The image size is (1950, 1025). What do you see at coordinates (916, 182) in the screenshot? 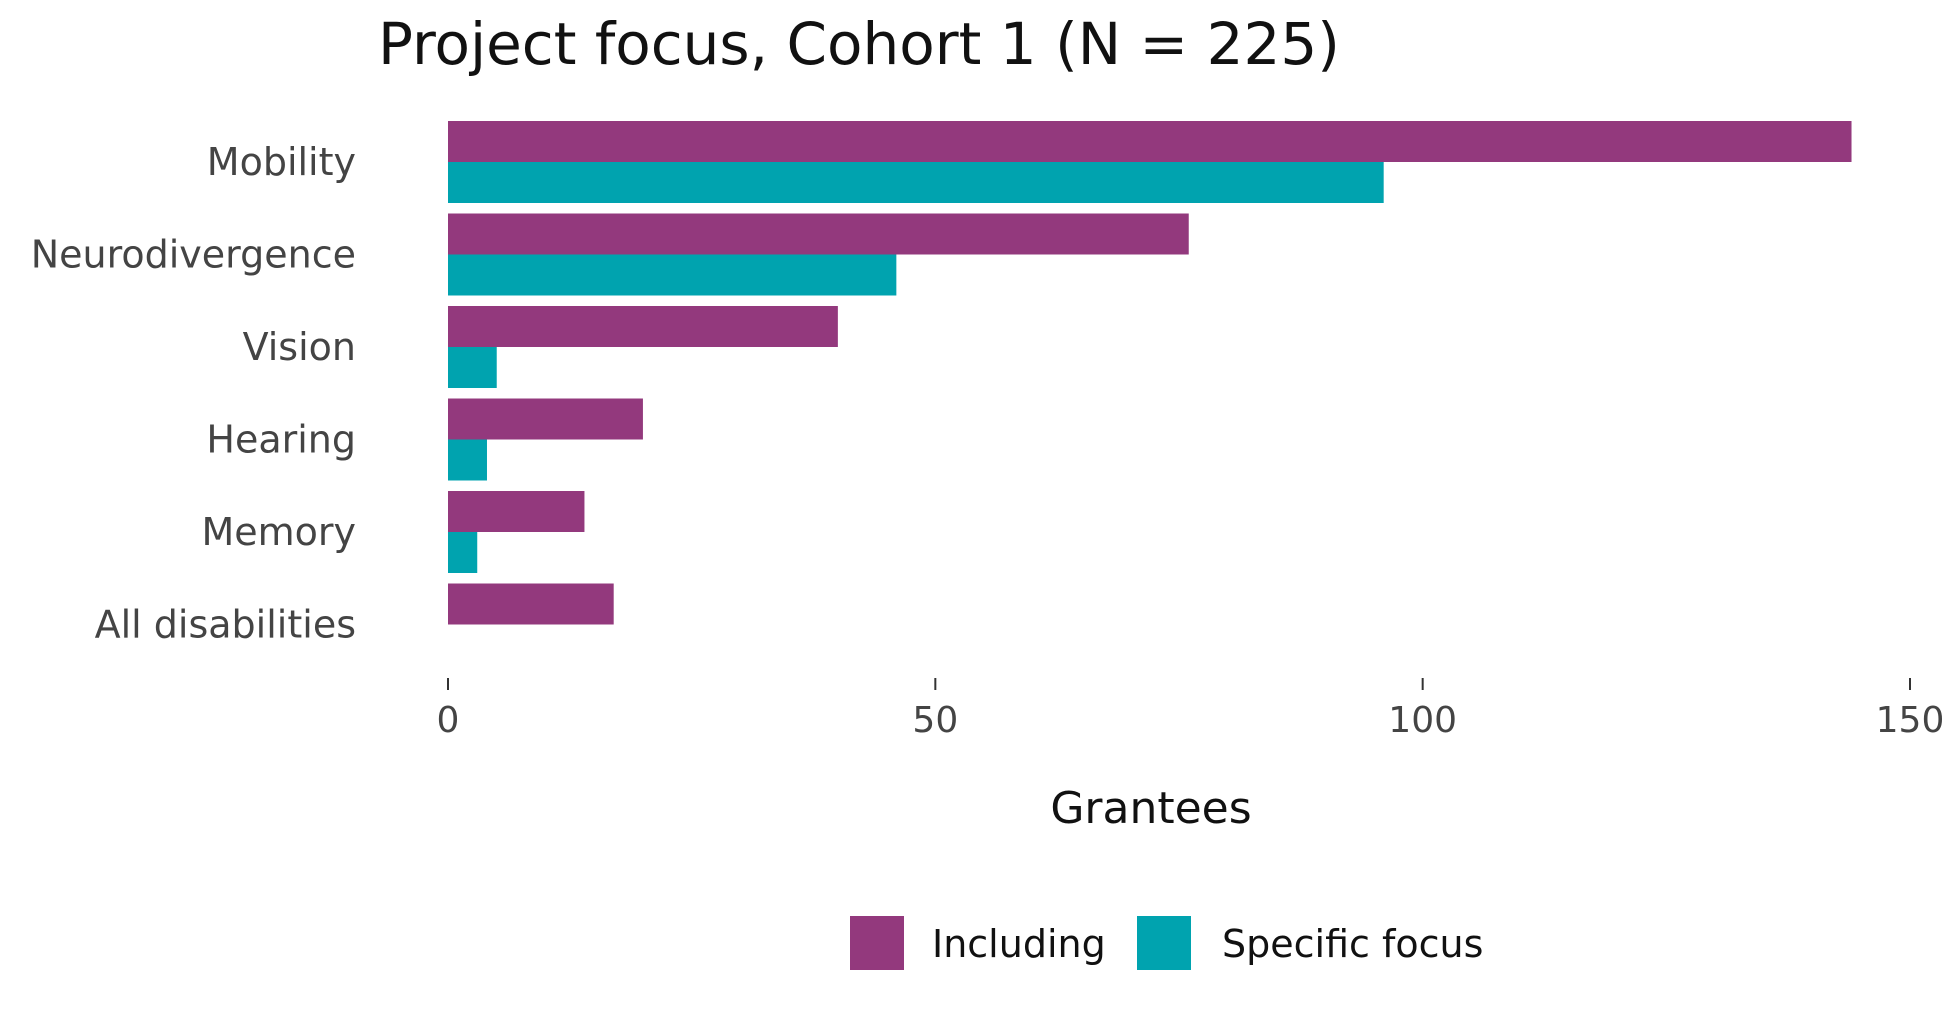
I see `bar-specific-focus-mobility` at bounding box center [916, 182].